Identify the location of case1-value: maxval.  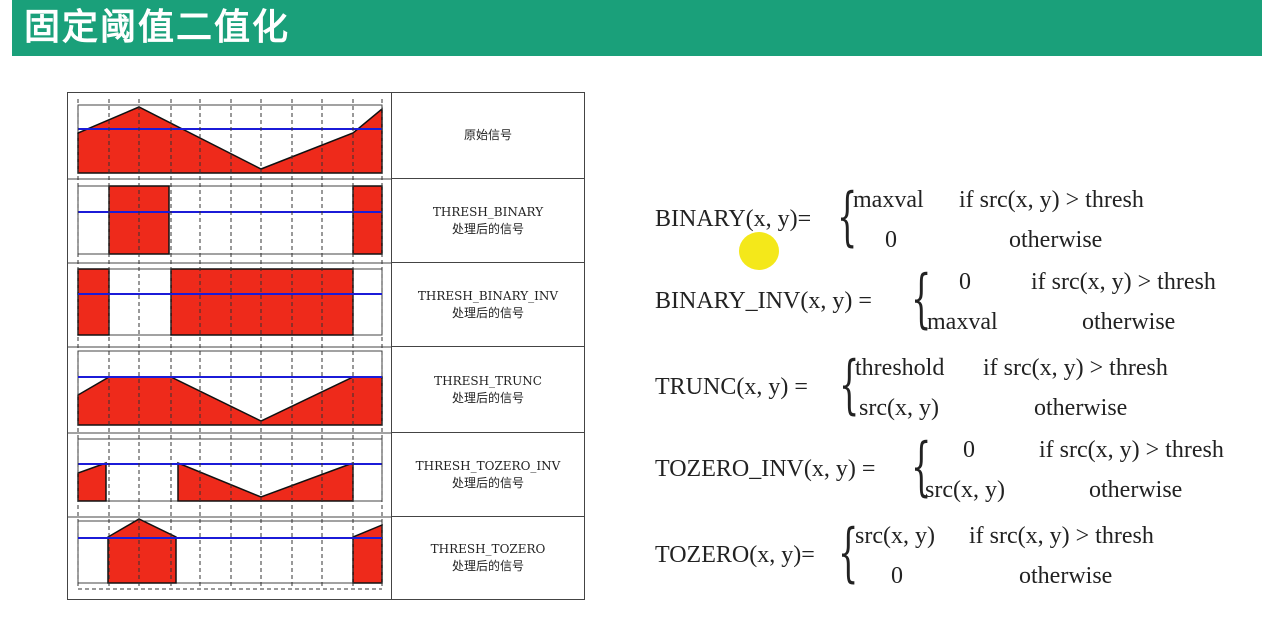
(888, 200).